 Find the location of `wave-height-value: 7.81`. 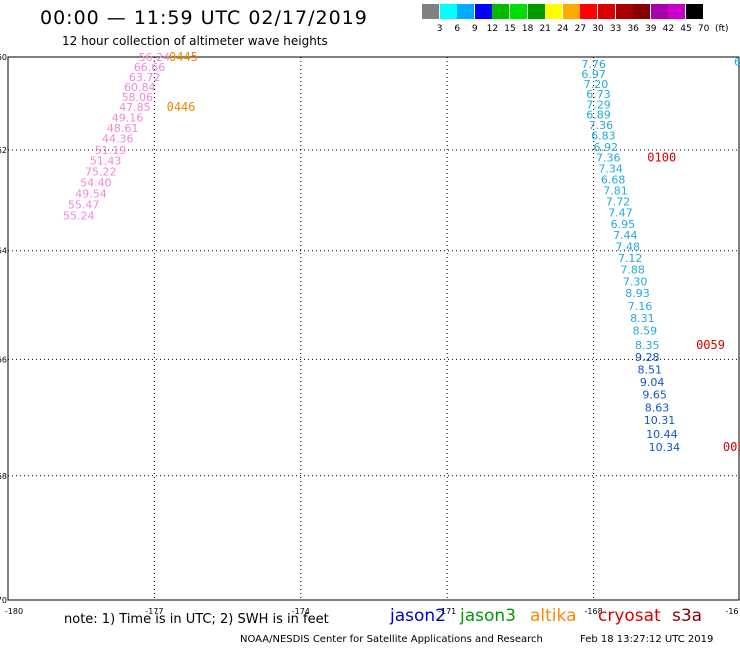

wave-height-value: 7.81 is located at coordinates (615, 190).